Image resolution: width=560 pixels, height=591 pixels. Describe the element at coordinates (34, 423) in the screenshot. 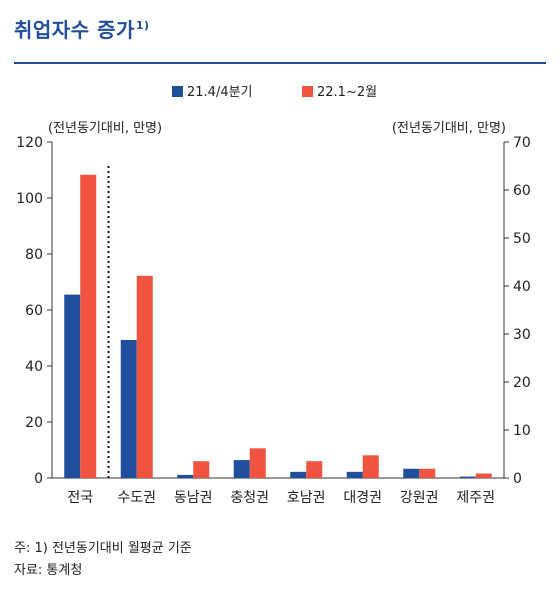

I see `y-left-tick-label: 20` at that location.